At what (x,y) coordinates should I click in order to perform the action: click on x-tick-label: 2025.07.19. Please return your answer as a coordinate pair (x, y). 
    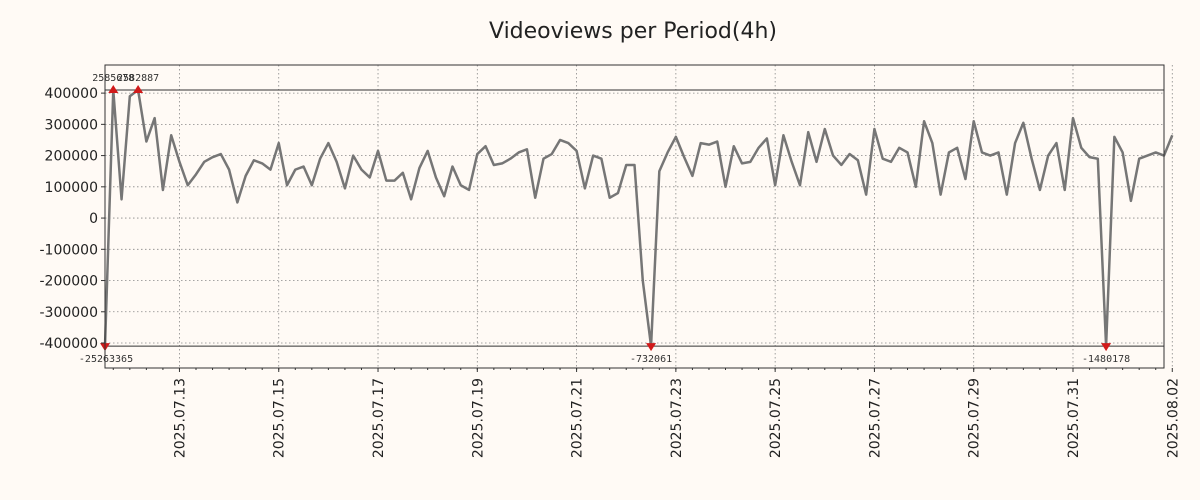
    Looking at the image, I should click on (478, 418).